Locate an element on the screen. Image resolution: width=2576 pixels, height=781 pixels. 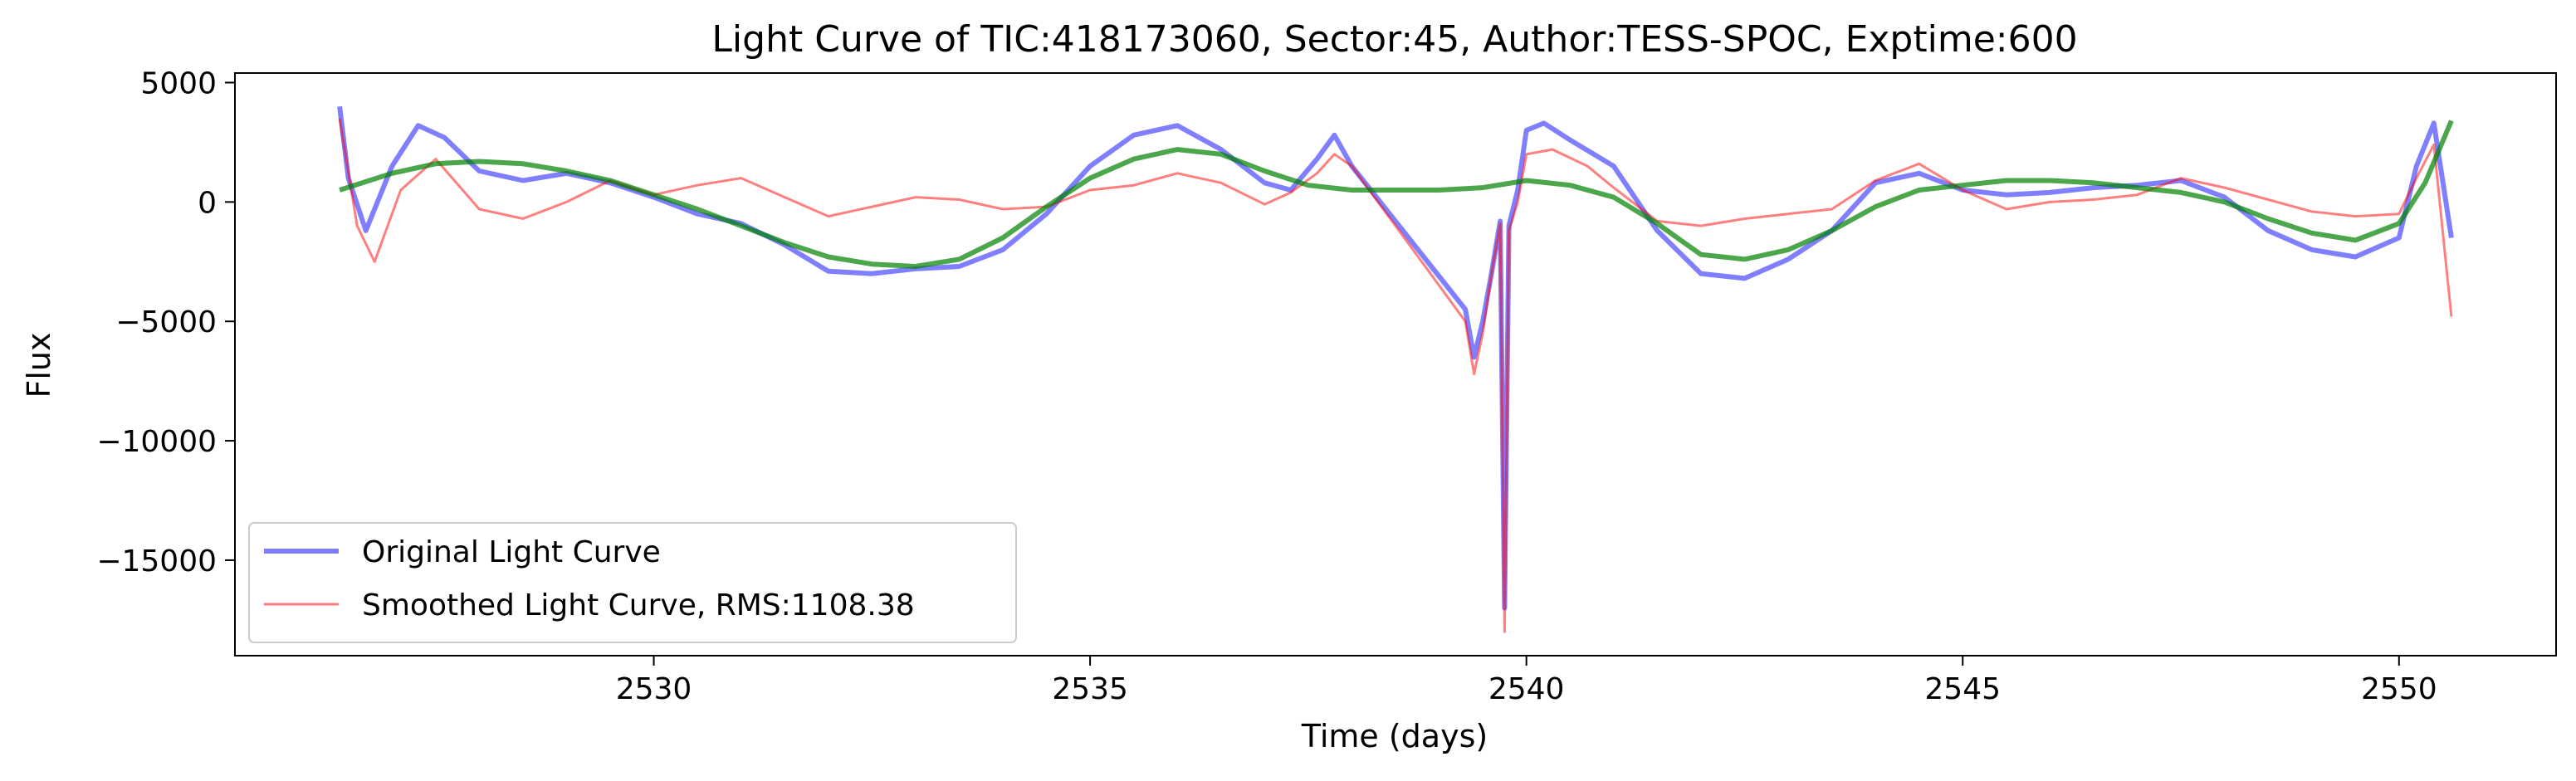
legend-label-smoothed: Smoothed Light Curve, RMS:1108.38 is located at coordinates (638, 605).